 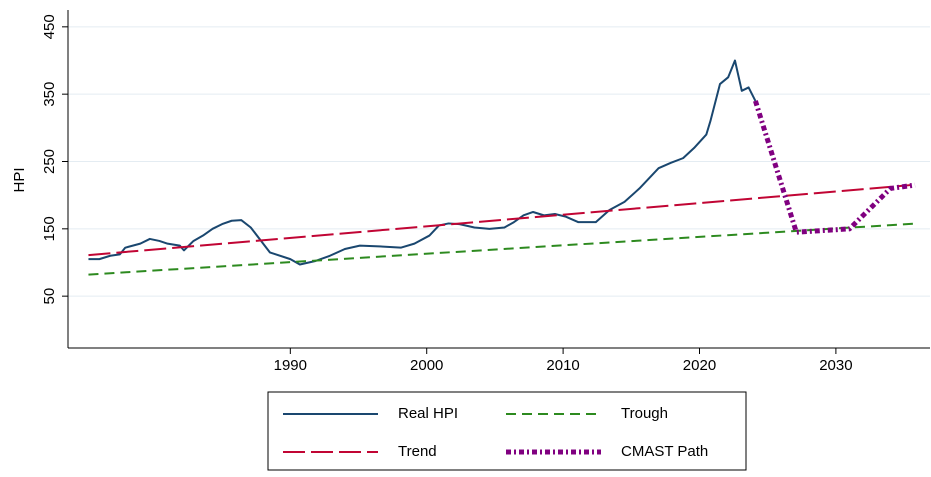 What do you see at coordinates (507, 431) in the screenshot?
I see `legend-box` at bounding box center [507, 431].